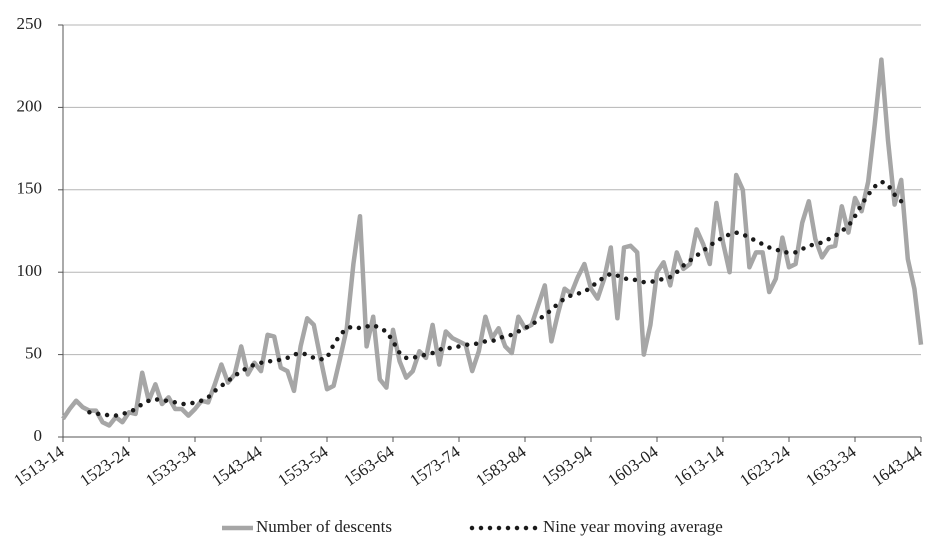 The width and height of the screenshot is (929, 539). What do you see at coordinates (38, 435) in the screenshot?
I see `y-tick-label: 0` at bounding box center [38, 435].